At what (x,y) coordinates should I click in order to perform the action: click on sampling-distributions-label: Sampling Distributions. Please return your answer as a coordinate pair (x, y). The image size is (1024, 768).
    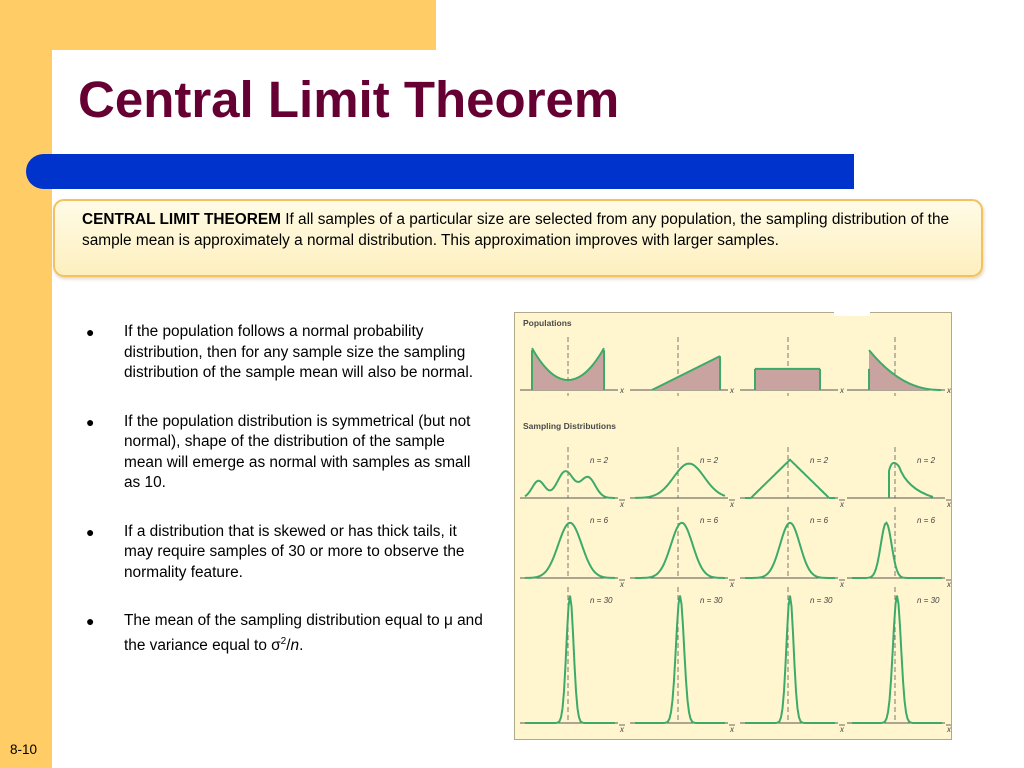
    Looking at the image, I should click on (570, 426).